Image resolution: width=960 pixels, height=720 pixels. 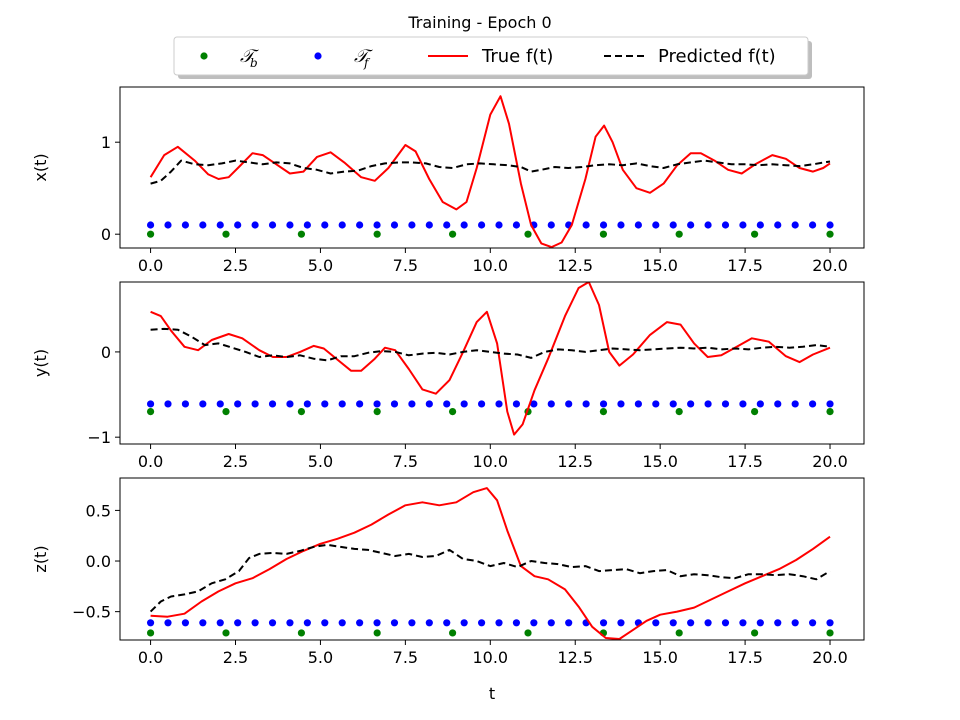 What do you see at coordinates (479, 22) in the screenshot?
I see `chart-title: Training - Epoch 0` at bounding box center [479, 22].